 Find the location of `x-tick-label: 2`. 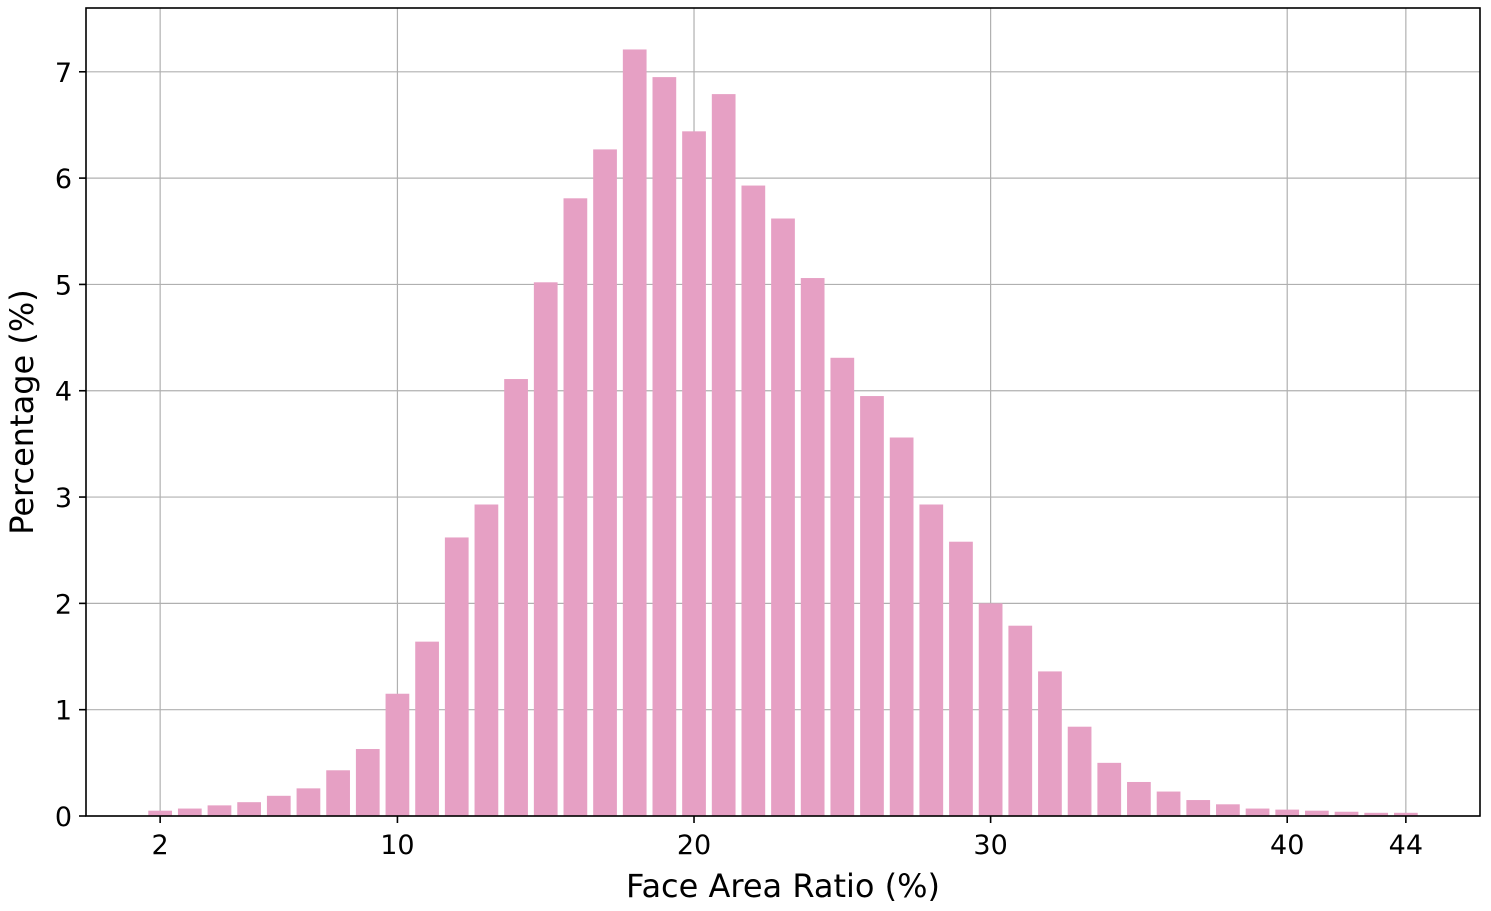

x-tick-label: 2 is located at coordinates (160, 845).